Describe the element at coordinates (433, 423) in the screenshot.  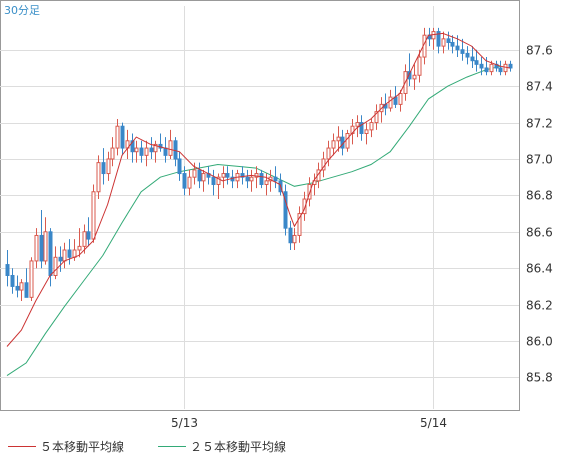
I see `x-tick-label: 5/14` at that location.